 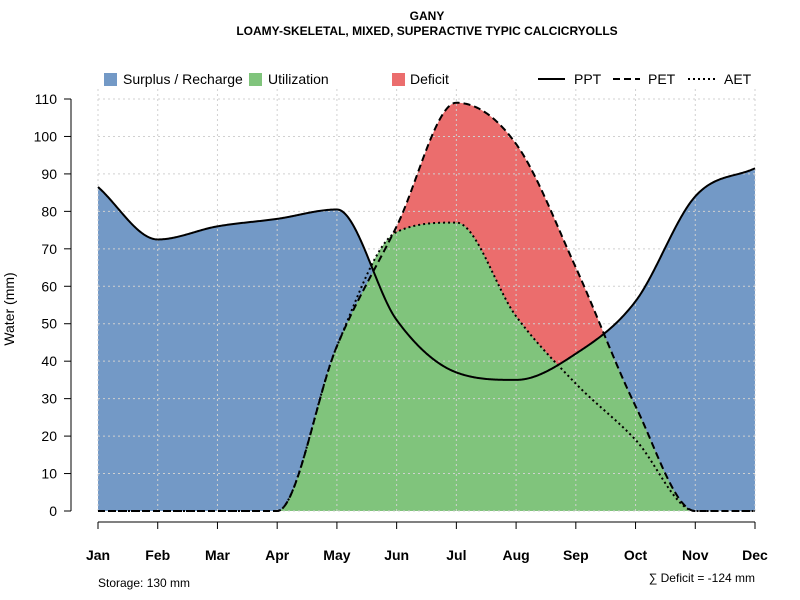 I want to click on y-tick-label: 0, so click(x=53, y=511).